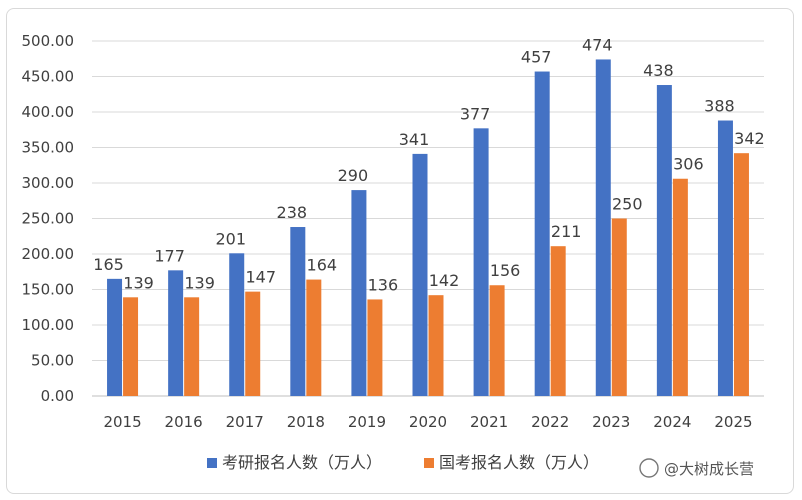 This screenshot has width=802, height=500. I want to click on data-label-guokao-2021: 156, so click(505, 270).